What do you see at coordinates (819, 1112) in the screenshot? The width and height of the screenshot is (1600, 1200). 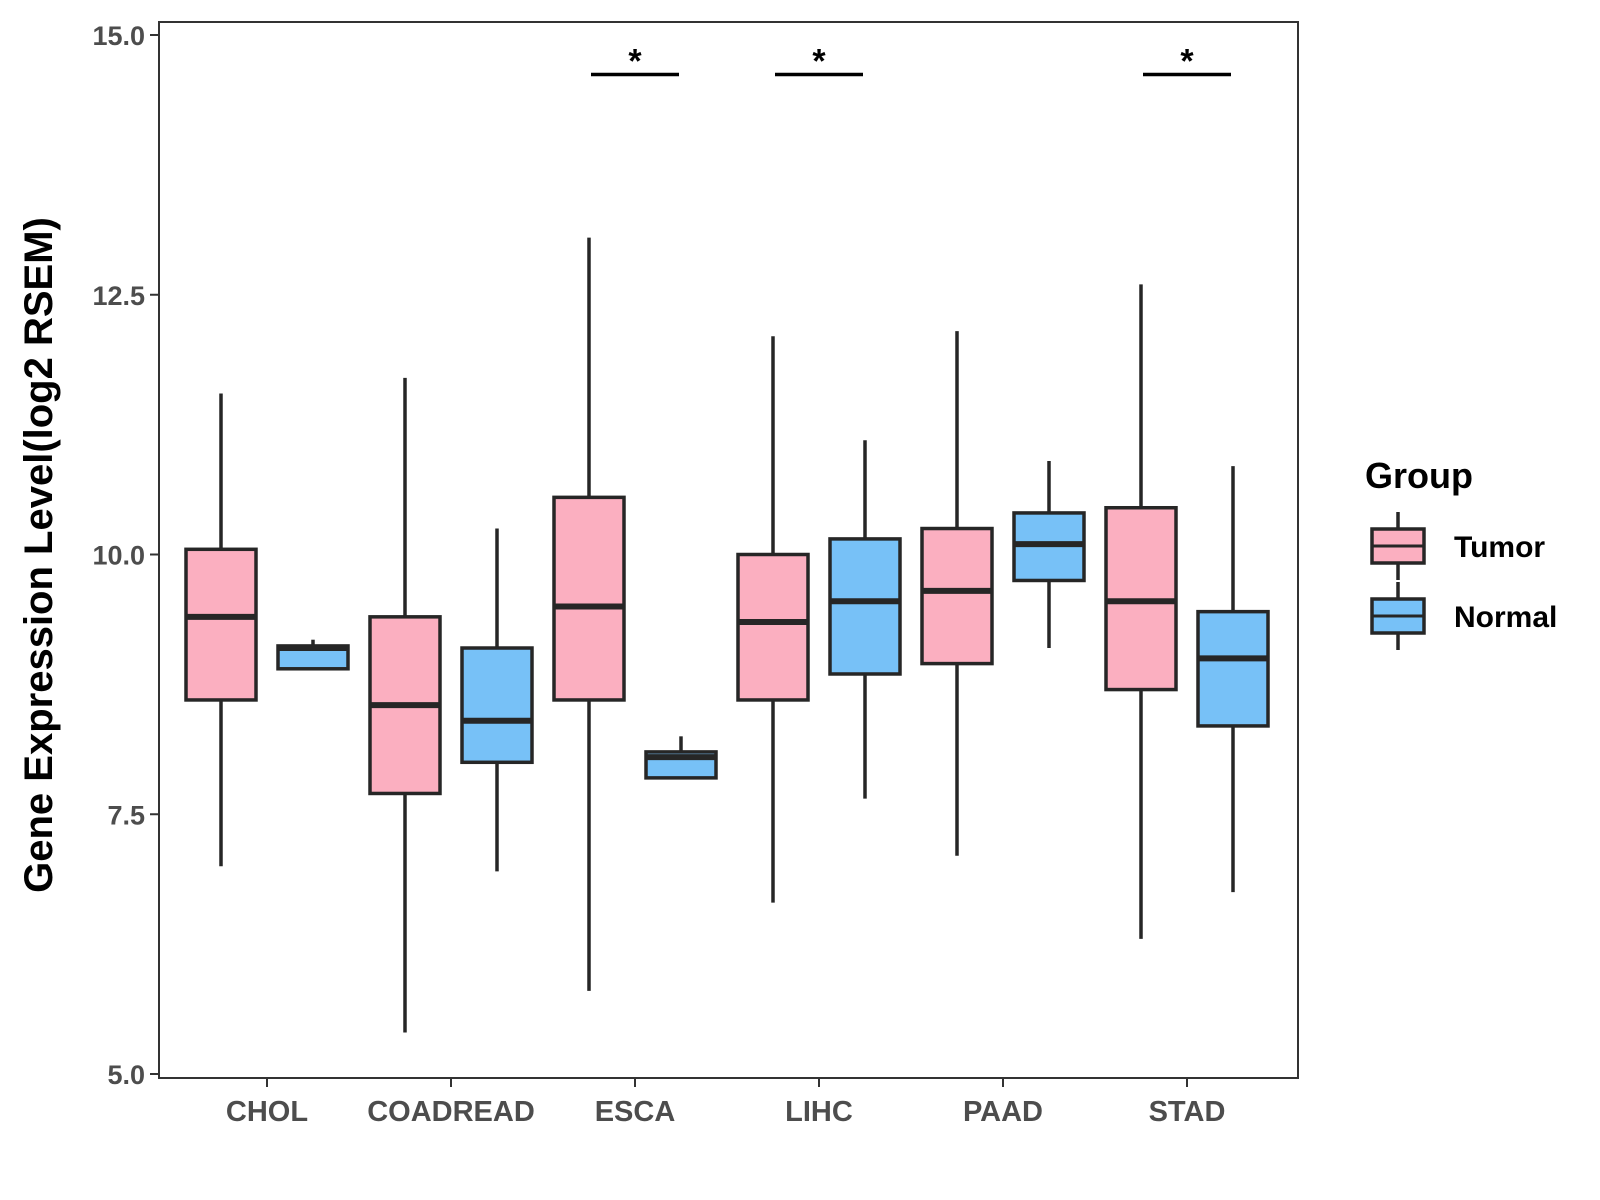 I see `x-tick-label-lihc: LIHC` at bounding box center [819, 1112].